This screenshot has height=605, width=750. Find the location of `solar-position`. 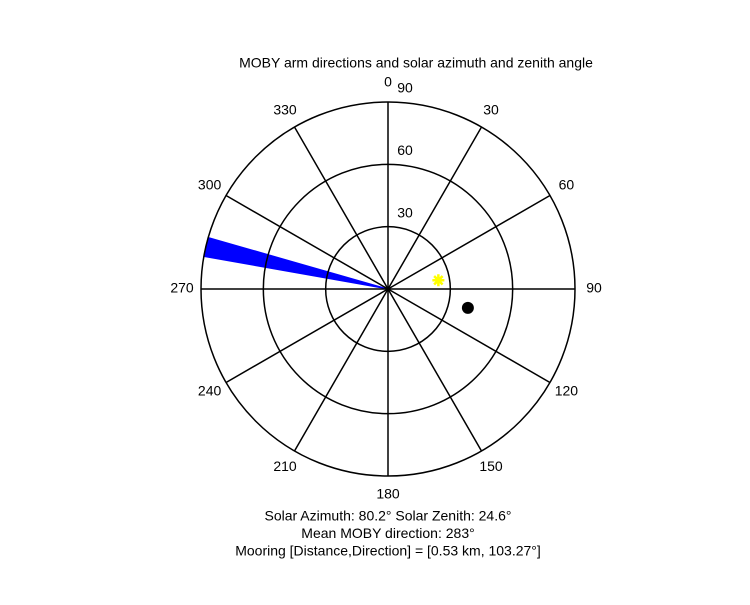

solar-position is located at coordinates (438, 280).